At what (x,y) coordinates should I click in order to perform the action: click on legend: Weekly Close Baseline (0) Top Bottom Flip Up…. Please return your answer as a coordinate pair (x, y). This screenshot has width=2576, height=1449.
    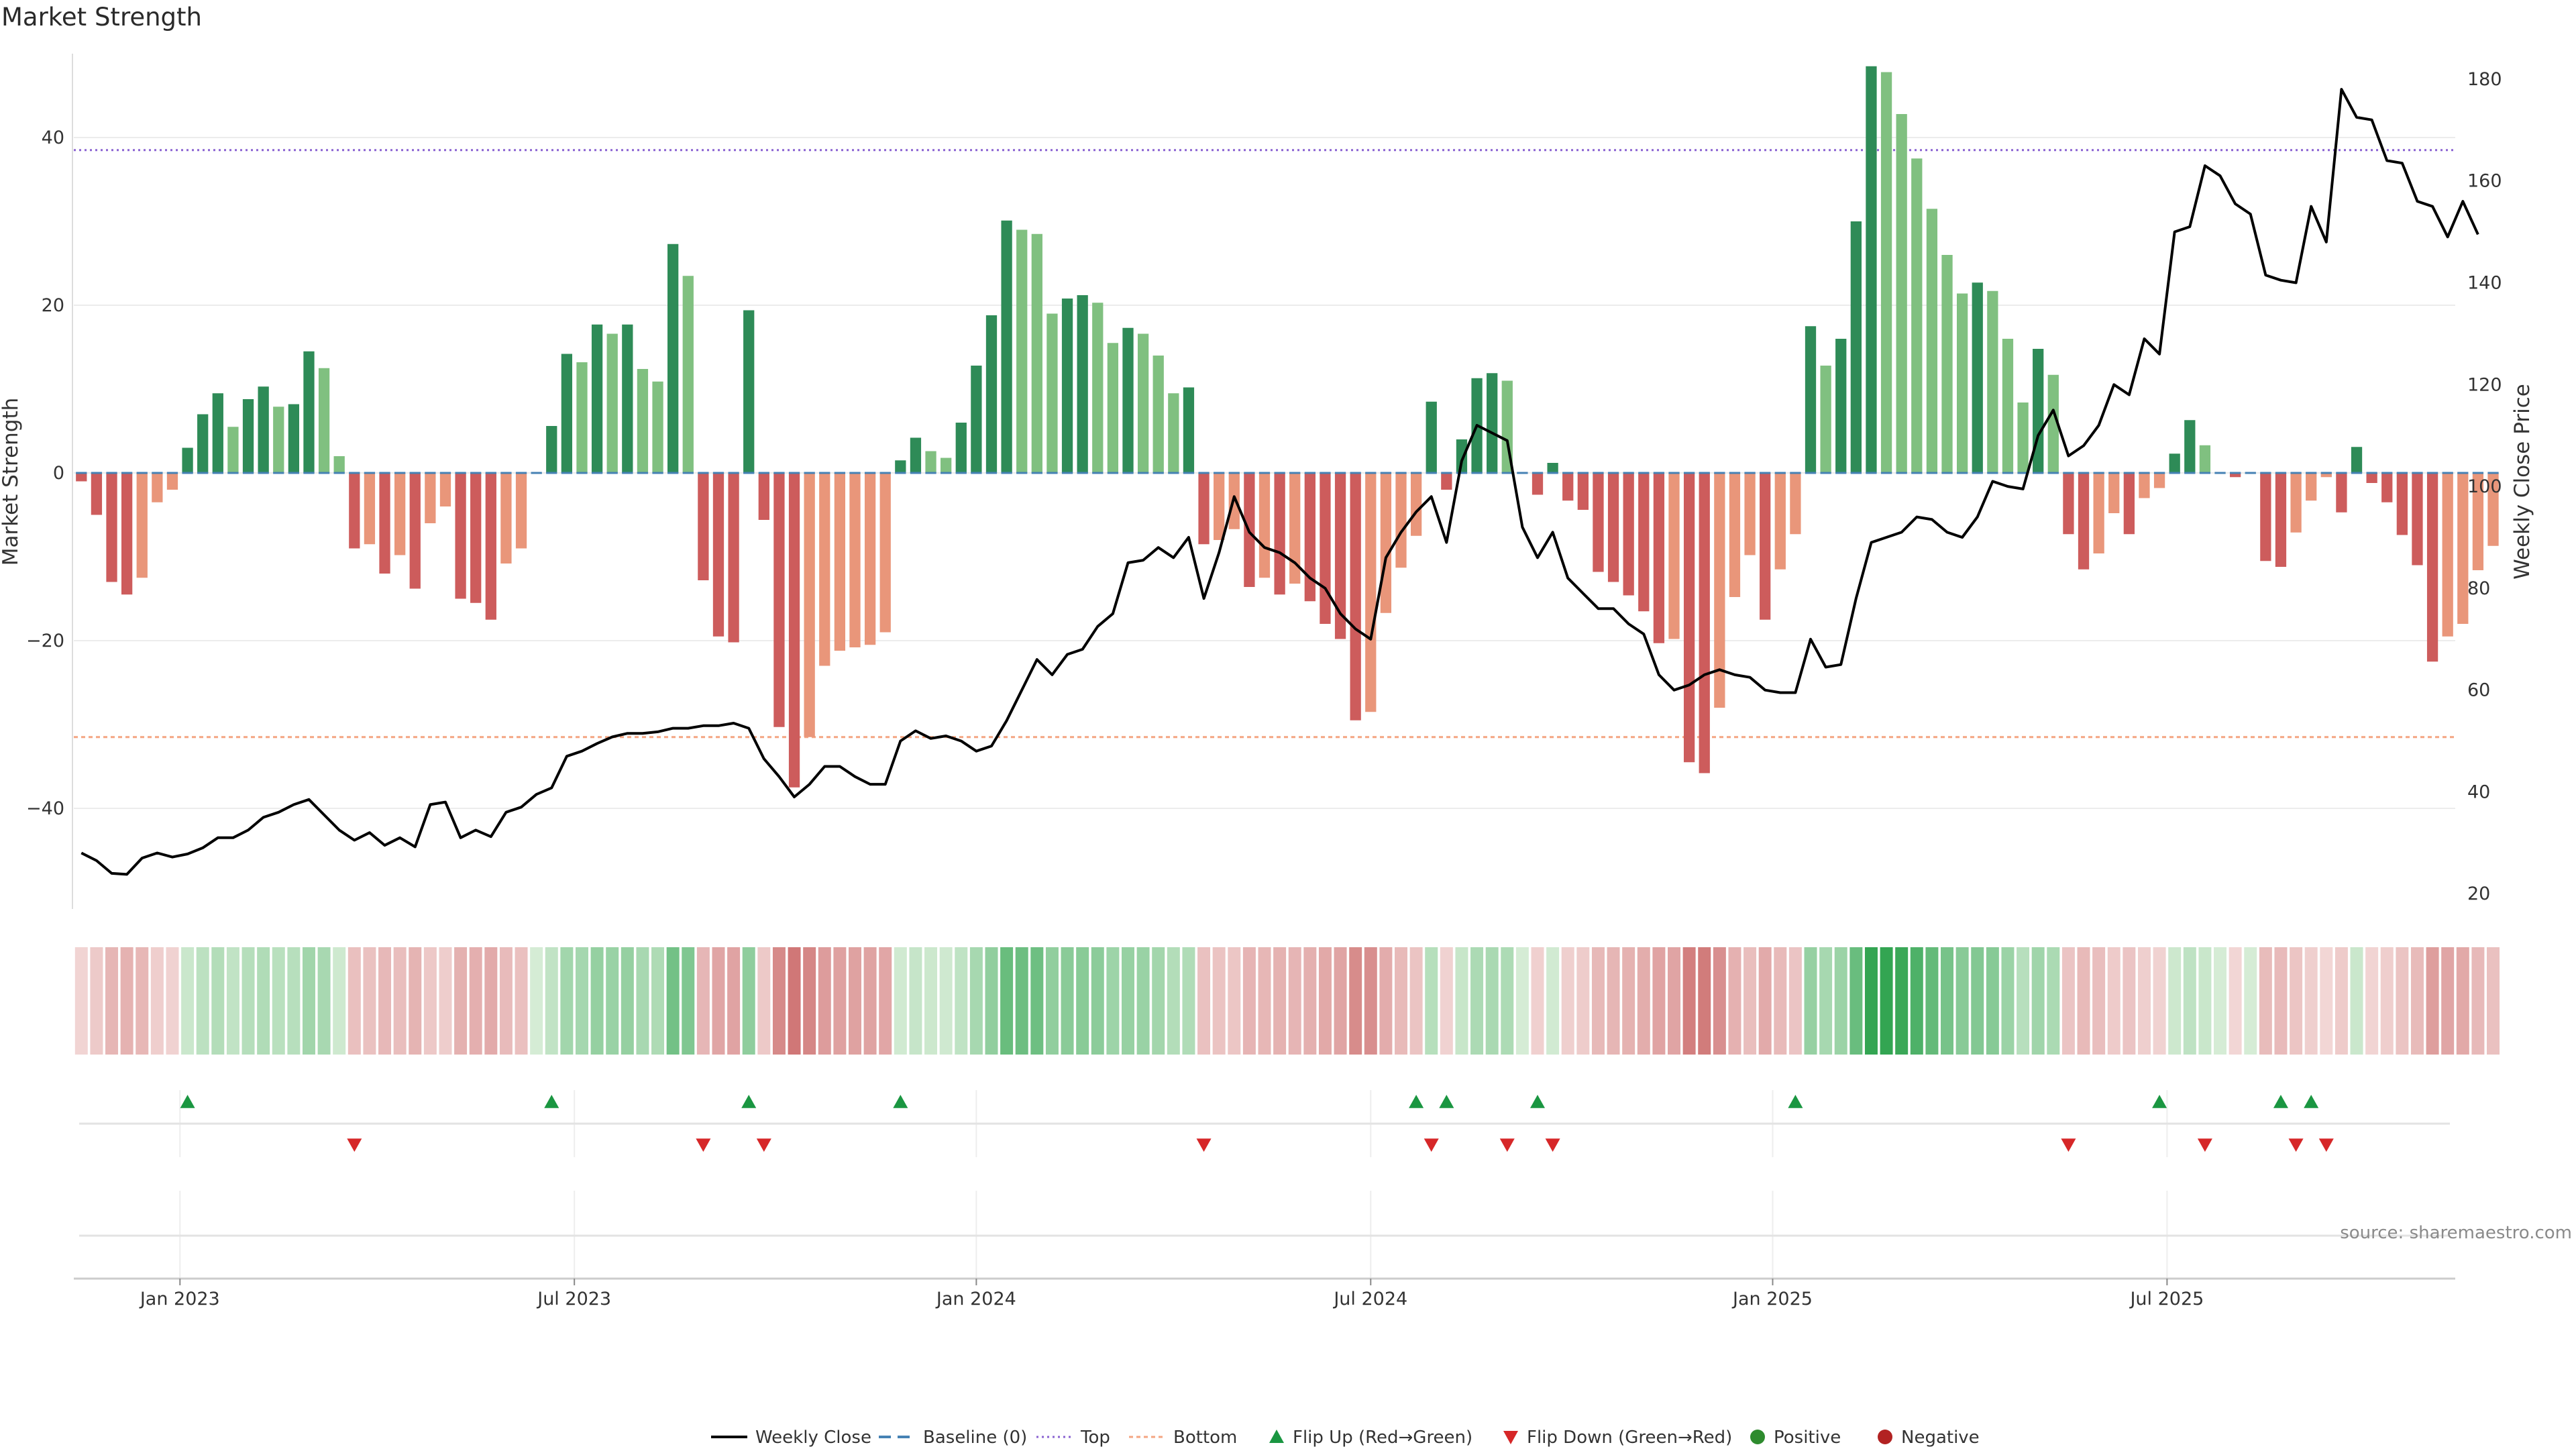
    Looking at the image, I should click on (1345, 1438).